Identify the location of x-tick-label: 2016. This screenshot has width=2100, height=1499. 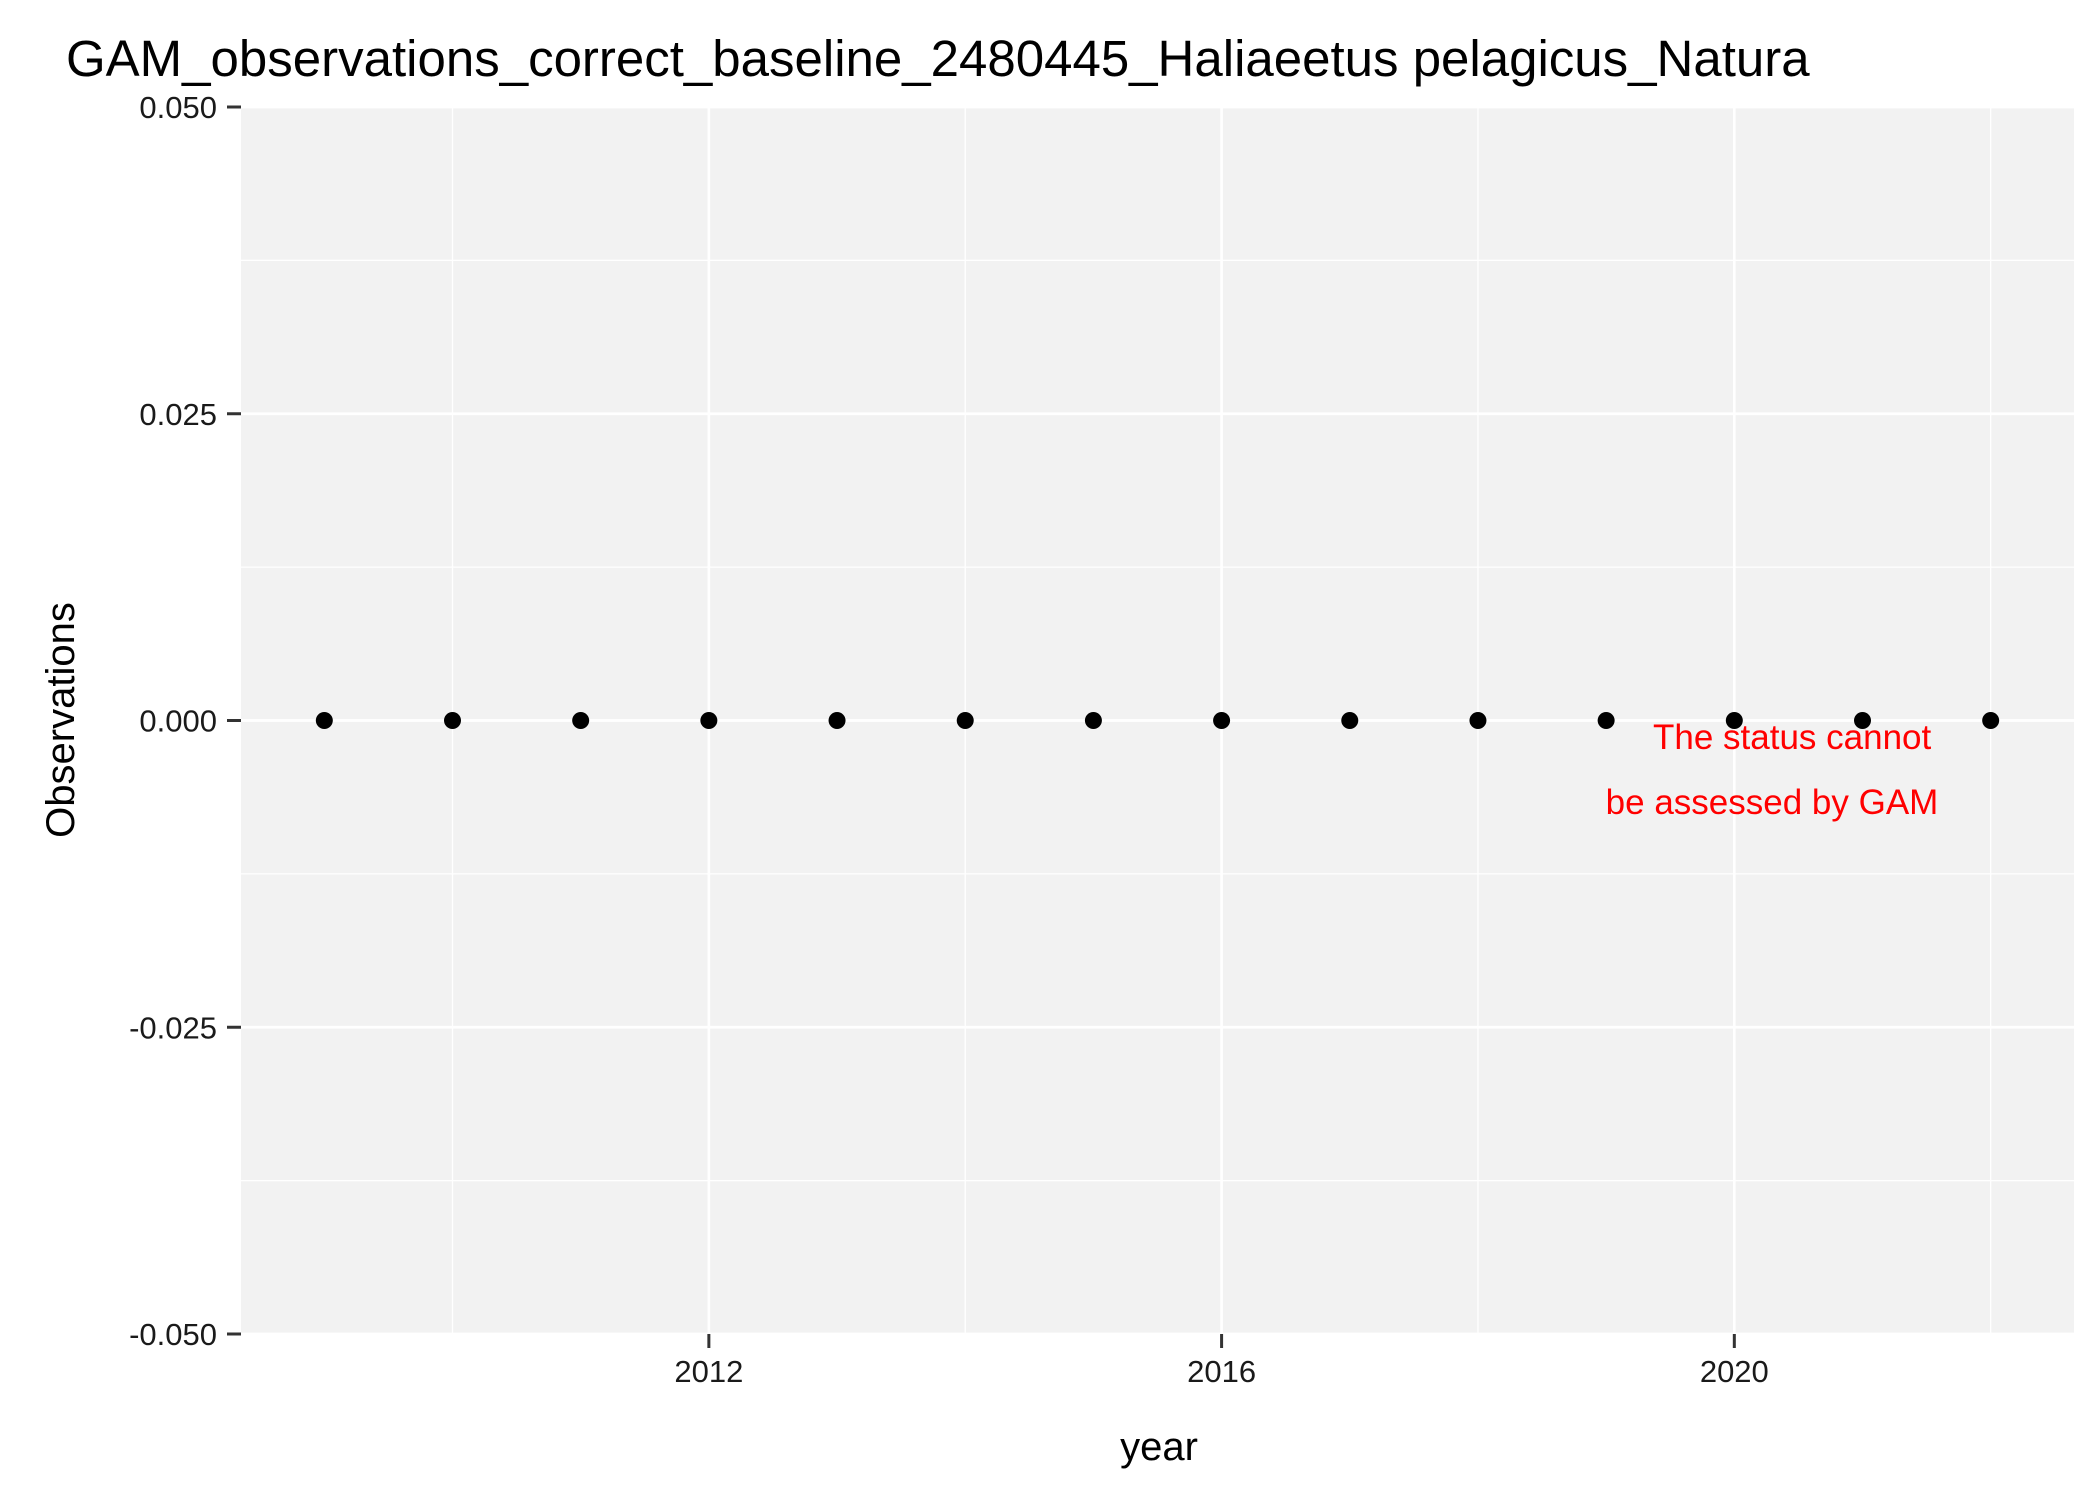
(1221, 1371).